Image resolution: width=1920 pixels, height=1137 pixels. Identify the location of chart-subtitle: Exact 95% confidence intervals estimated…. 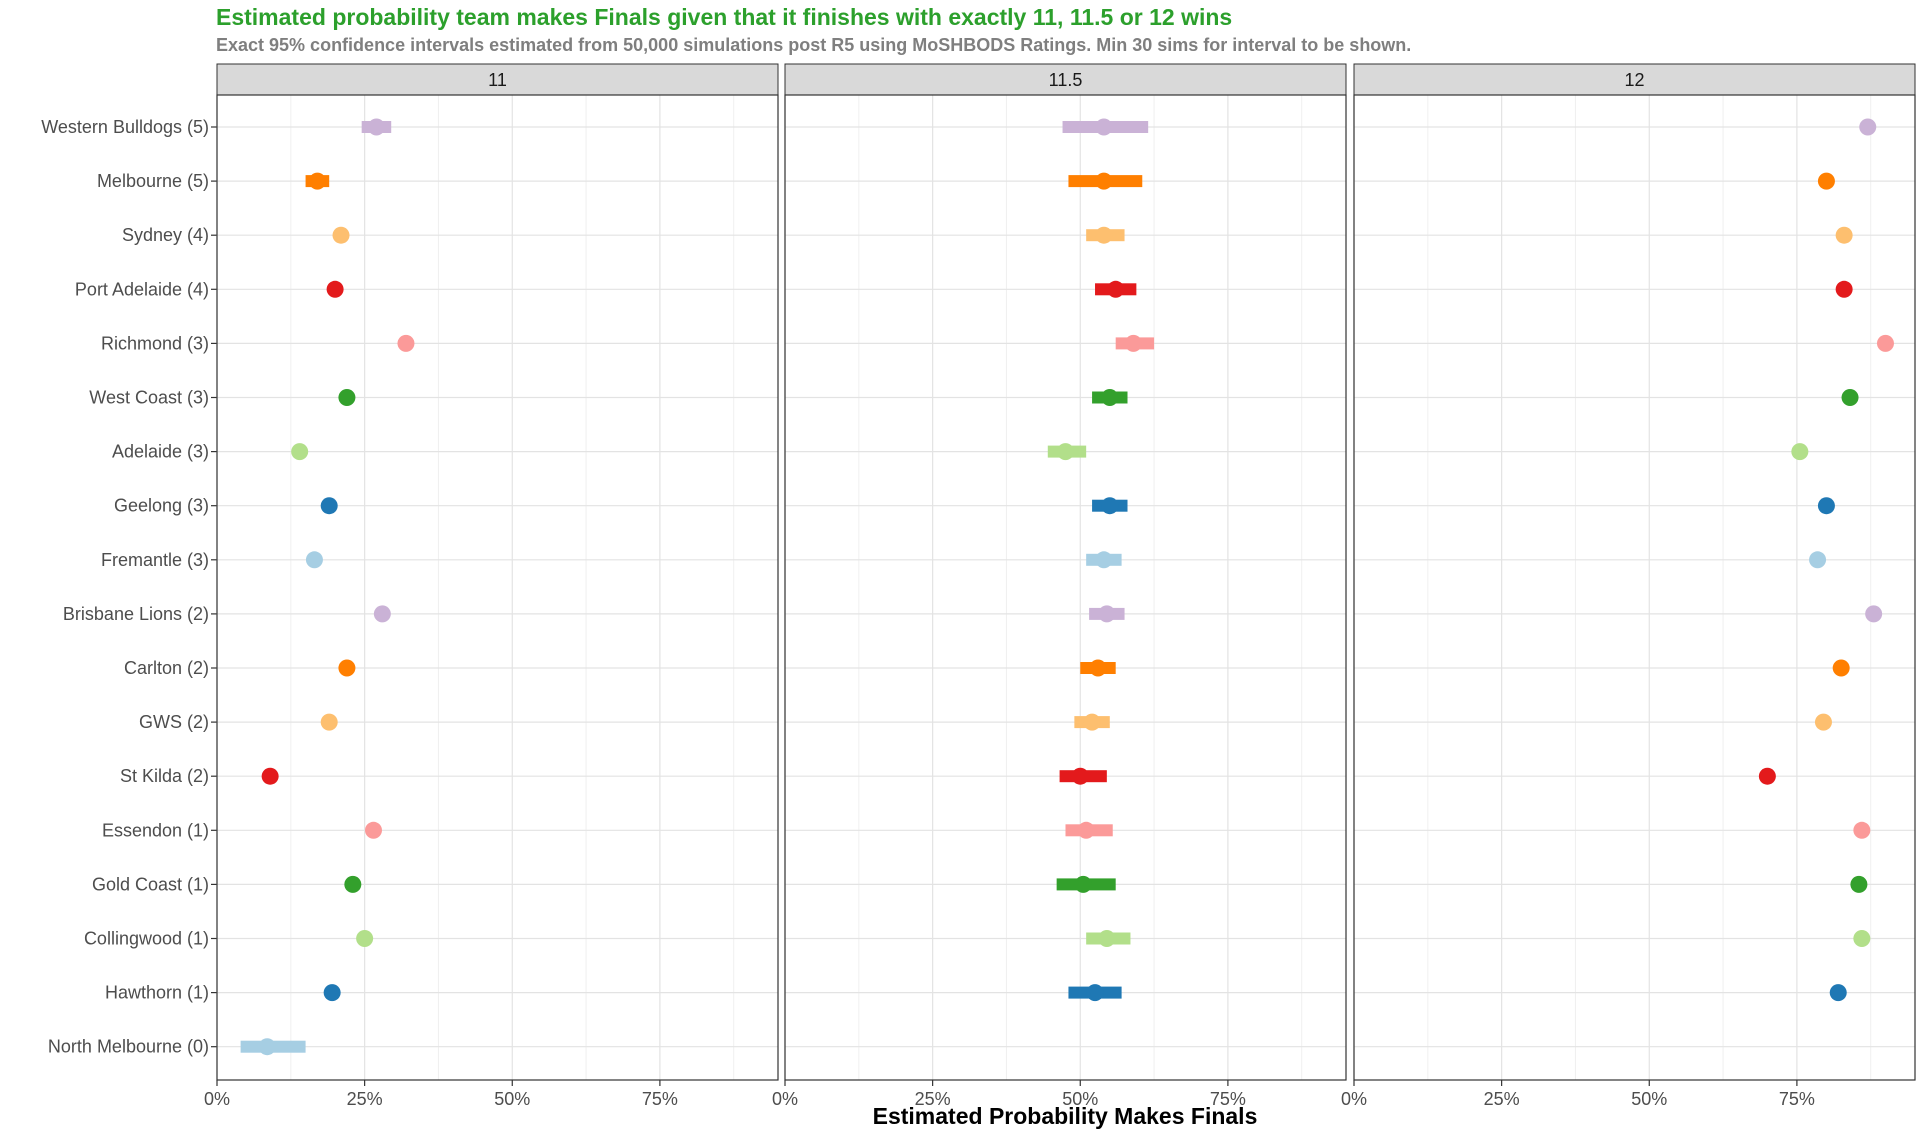
(814, 45).